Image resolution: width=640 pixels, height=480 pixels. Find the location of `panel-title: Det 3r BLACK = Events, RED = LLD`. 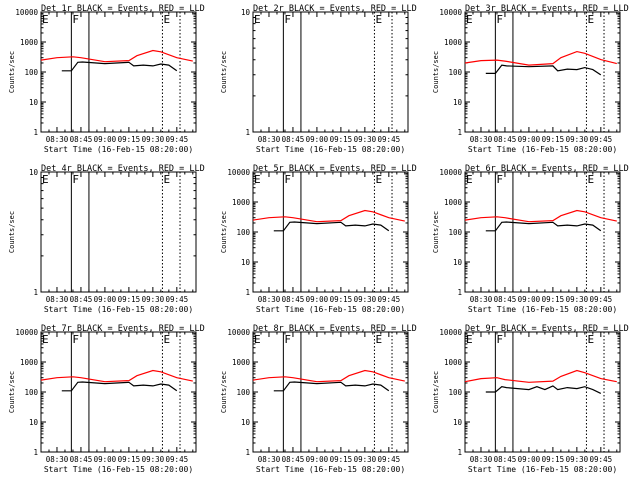

panel-title: Det 3r BLACK = Events, RED = LLD is located at coordinates (547, 9).